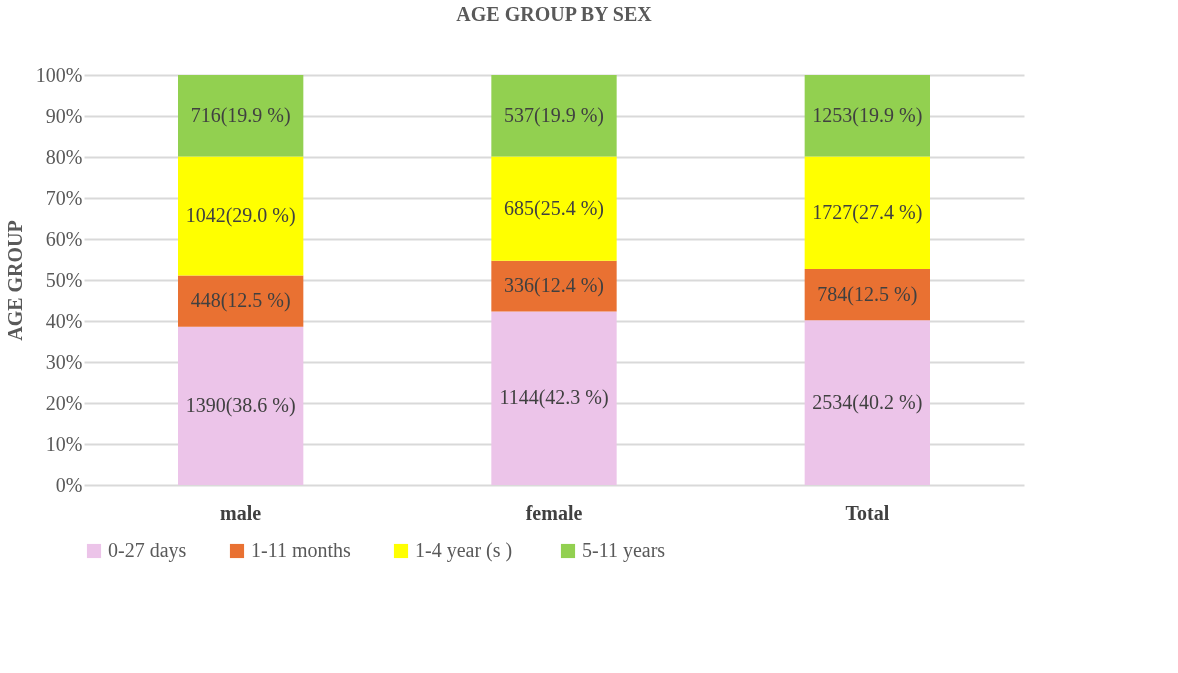 Image resolution: width=1178 pixels, height=673 pixels. Describe the element at coordinates (554, 14) in the screenshot. I see `chart-title: AGE GROUP BY SEX` at that location.